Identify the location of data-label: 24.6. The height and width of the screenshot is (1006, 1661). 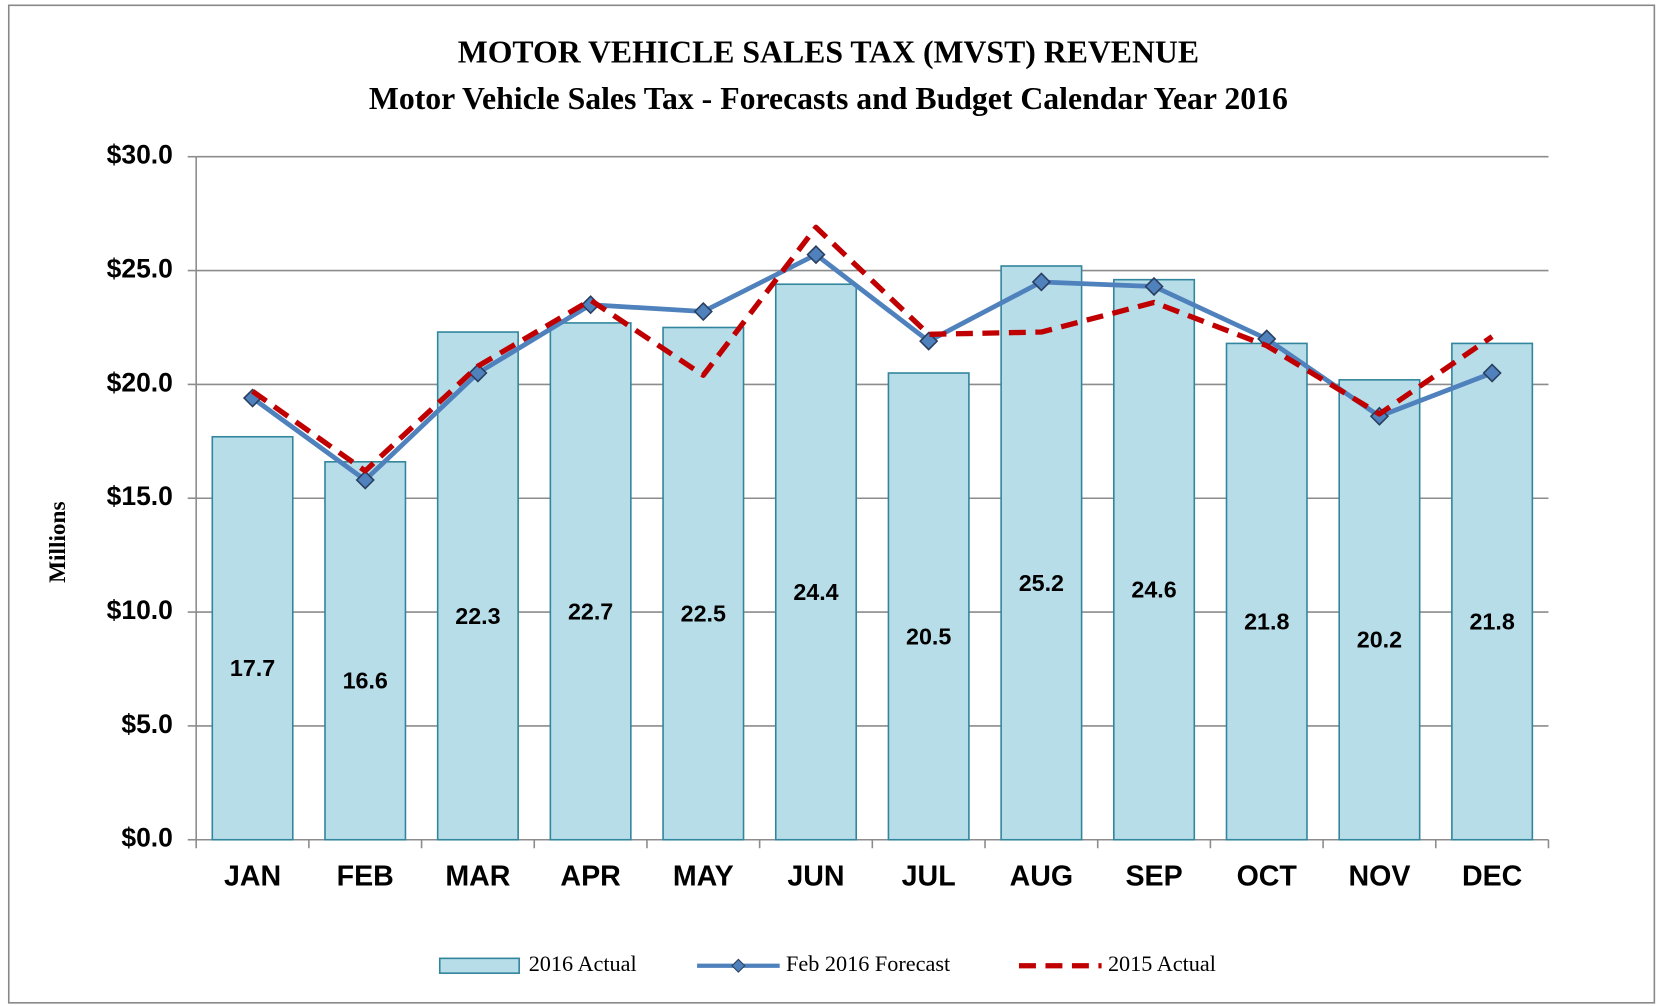
(1153, 590).